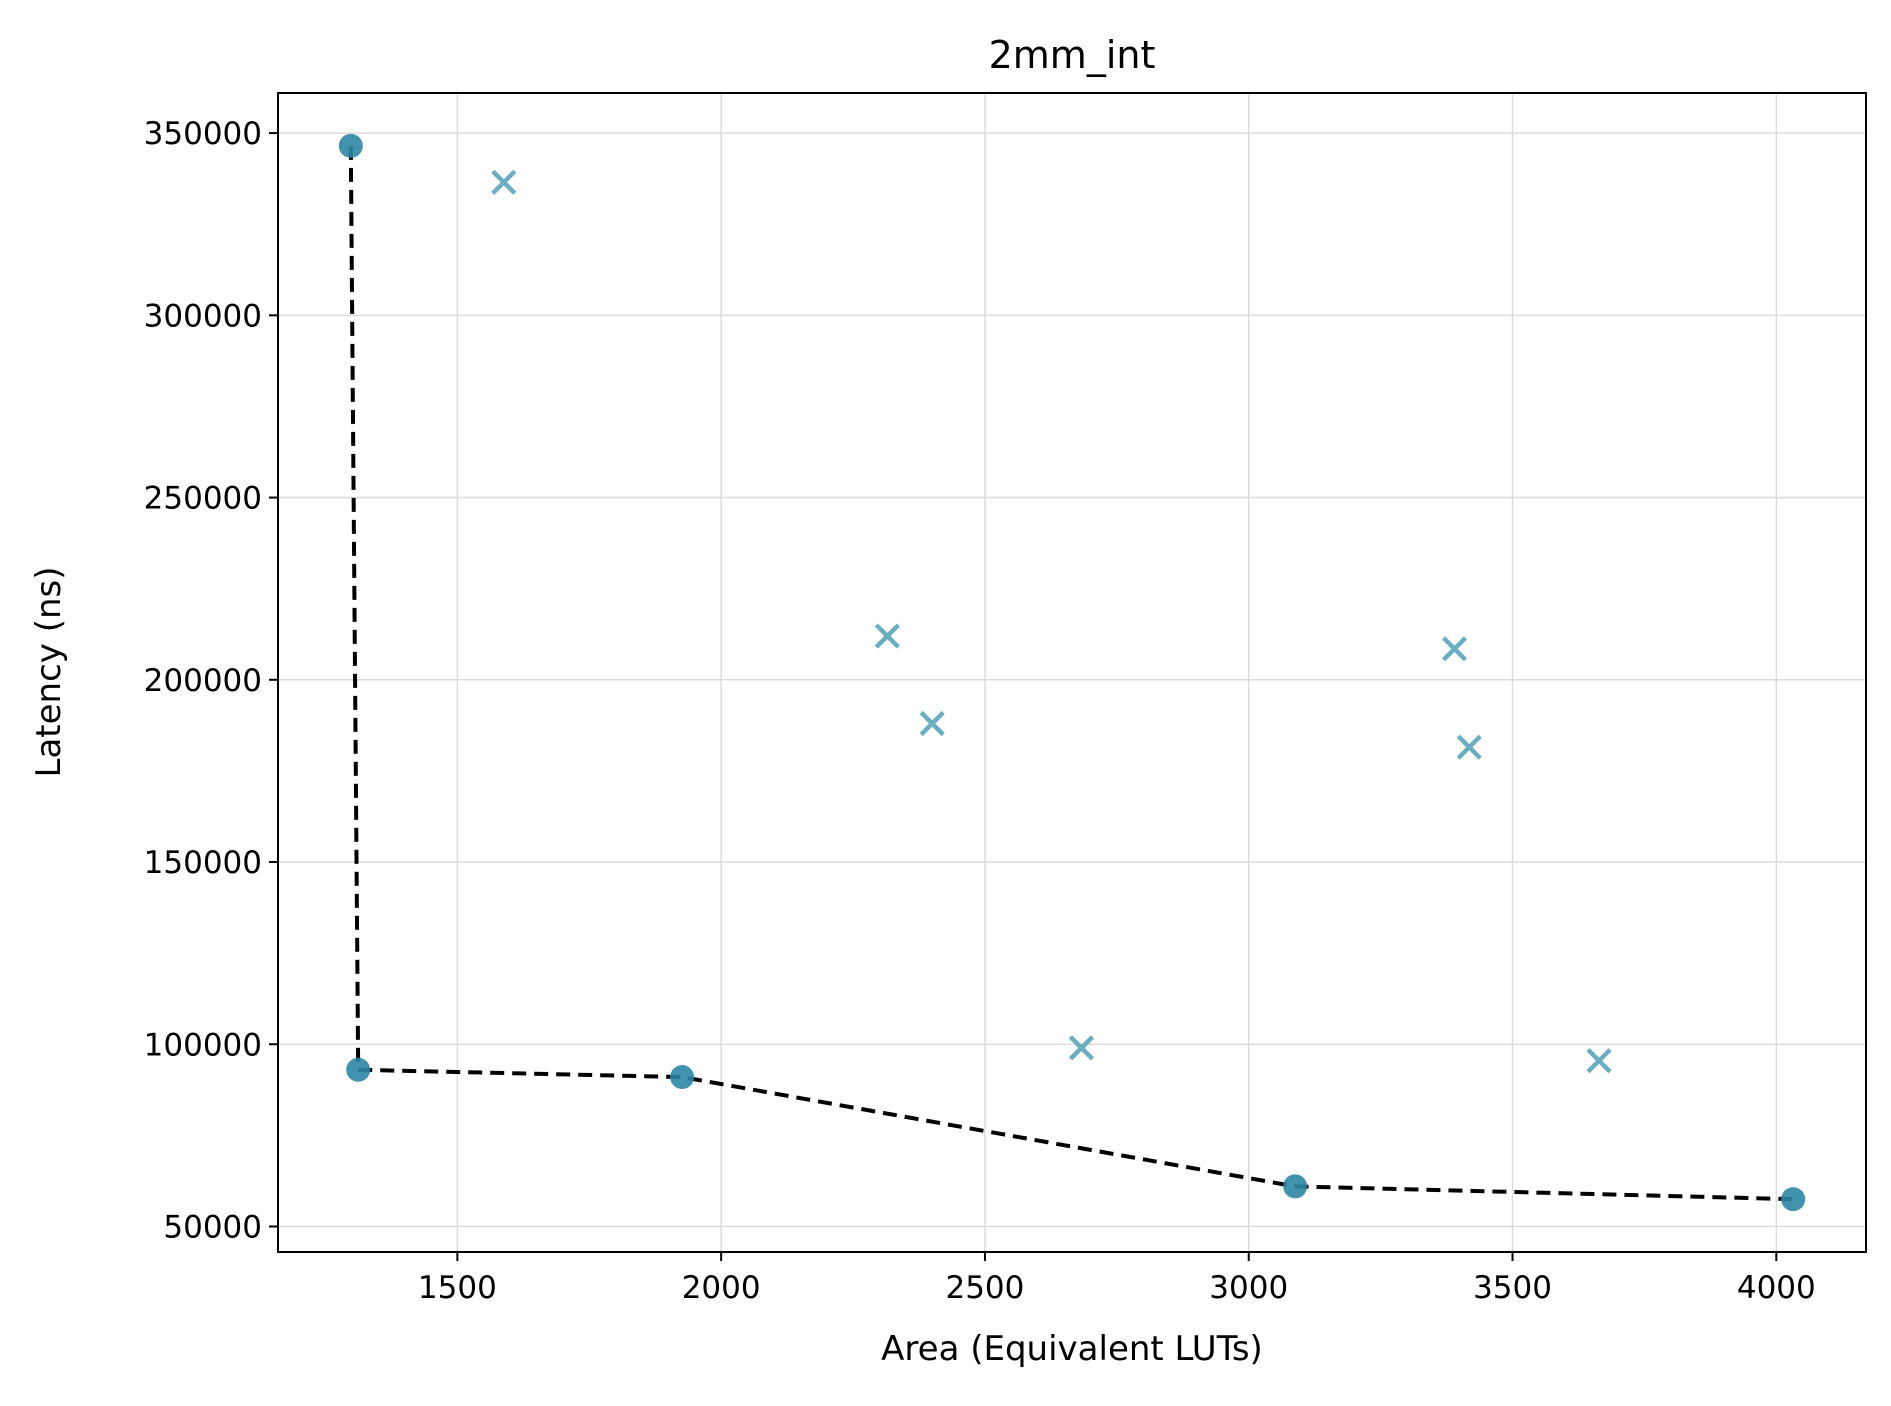 This screenshot has width=1891, height=1406. Describe the element at coordinates (203, 499) in the screenshot. I see `y-tick-label: 250000` at that location.